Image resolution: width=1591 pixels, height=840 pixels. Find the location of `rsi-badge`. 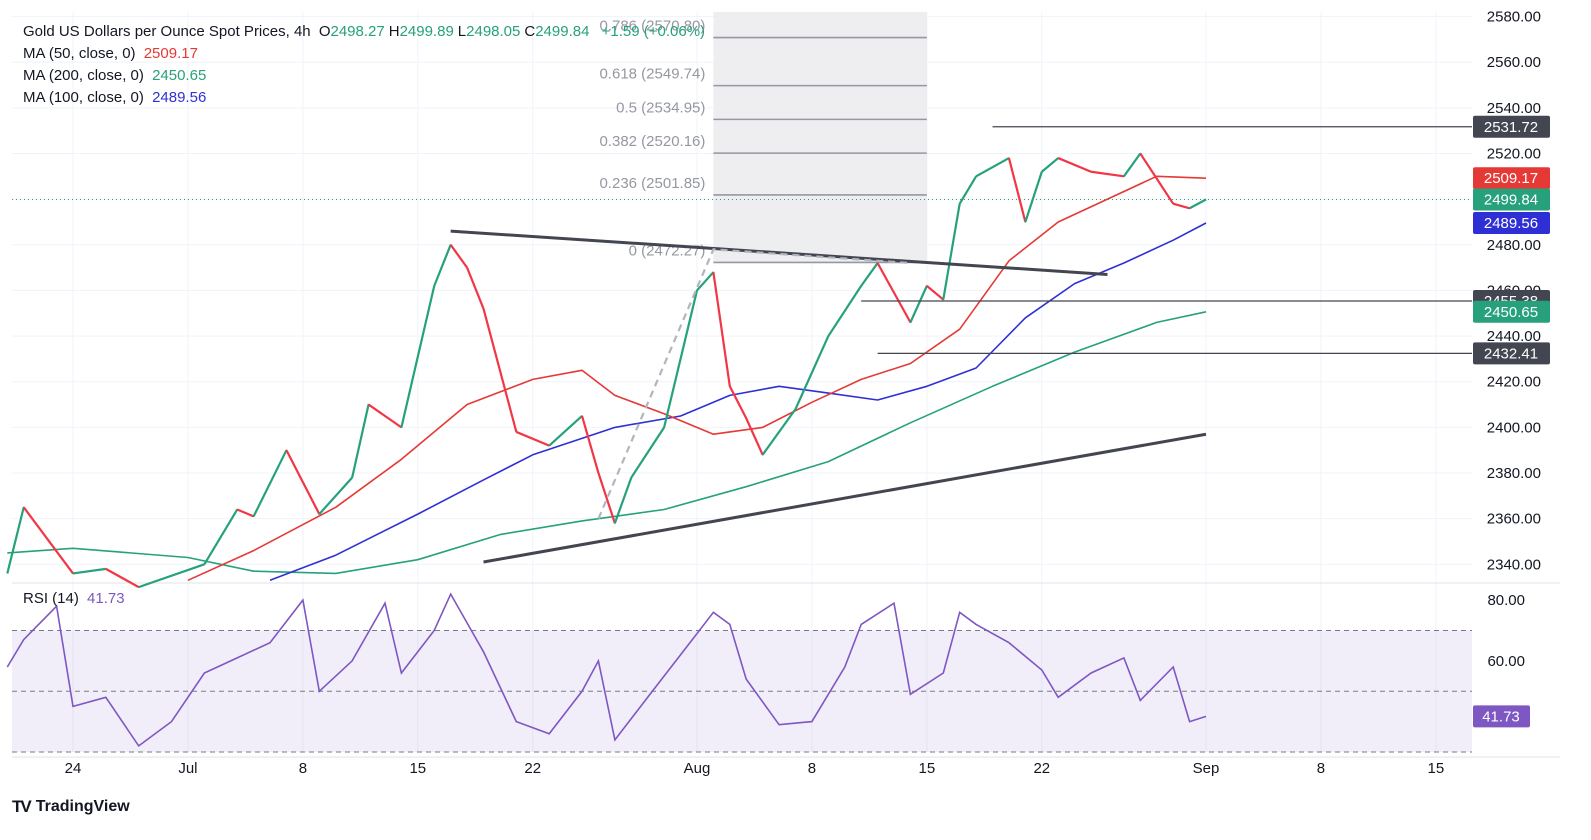

rsi-badge is located at coordinates (1501, 716).